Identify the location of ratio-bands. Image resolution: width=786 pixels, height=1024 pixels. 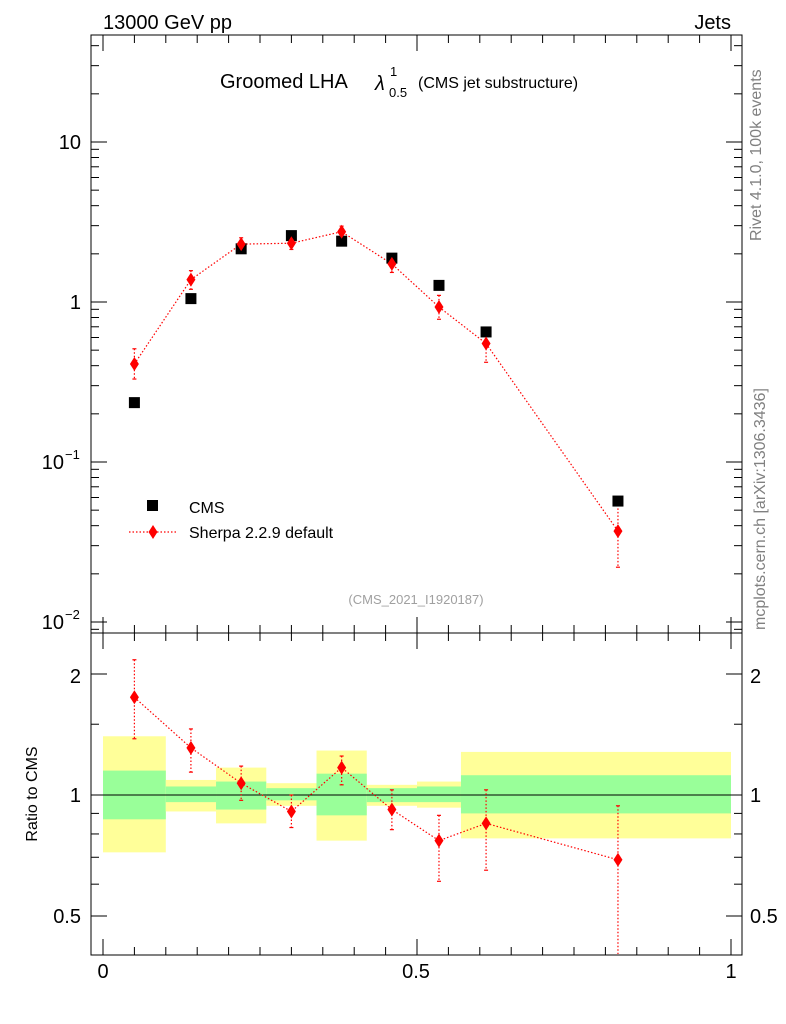
(417, 794).